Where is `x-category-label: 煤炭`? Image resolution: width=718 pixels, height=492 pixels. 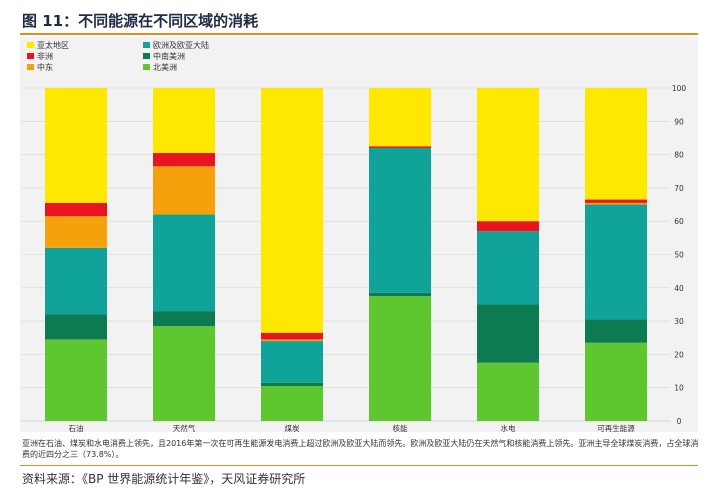 x-category-label: 煤炭 is located at coordinates (292, 428).